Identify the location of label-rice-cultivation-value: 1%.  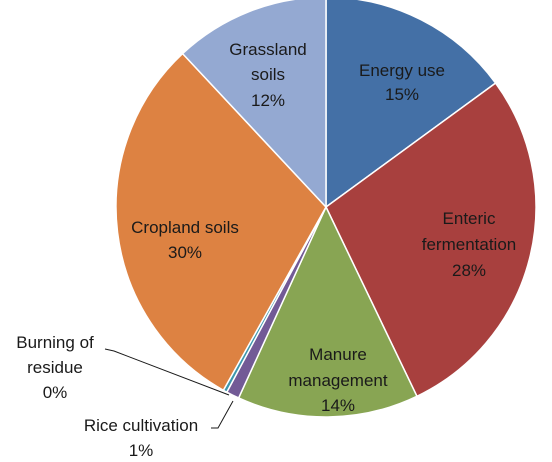
(141, 450).